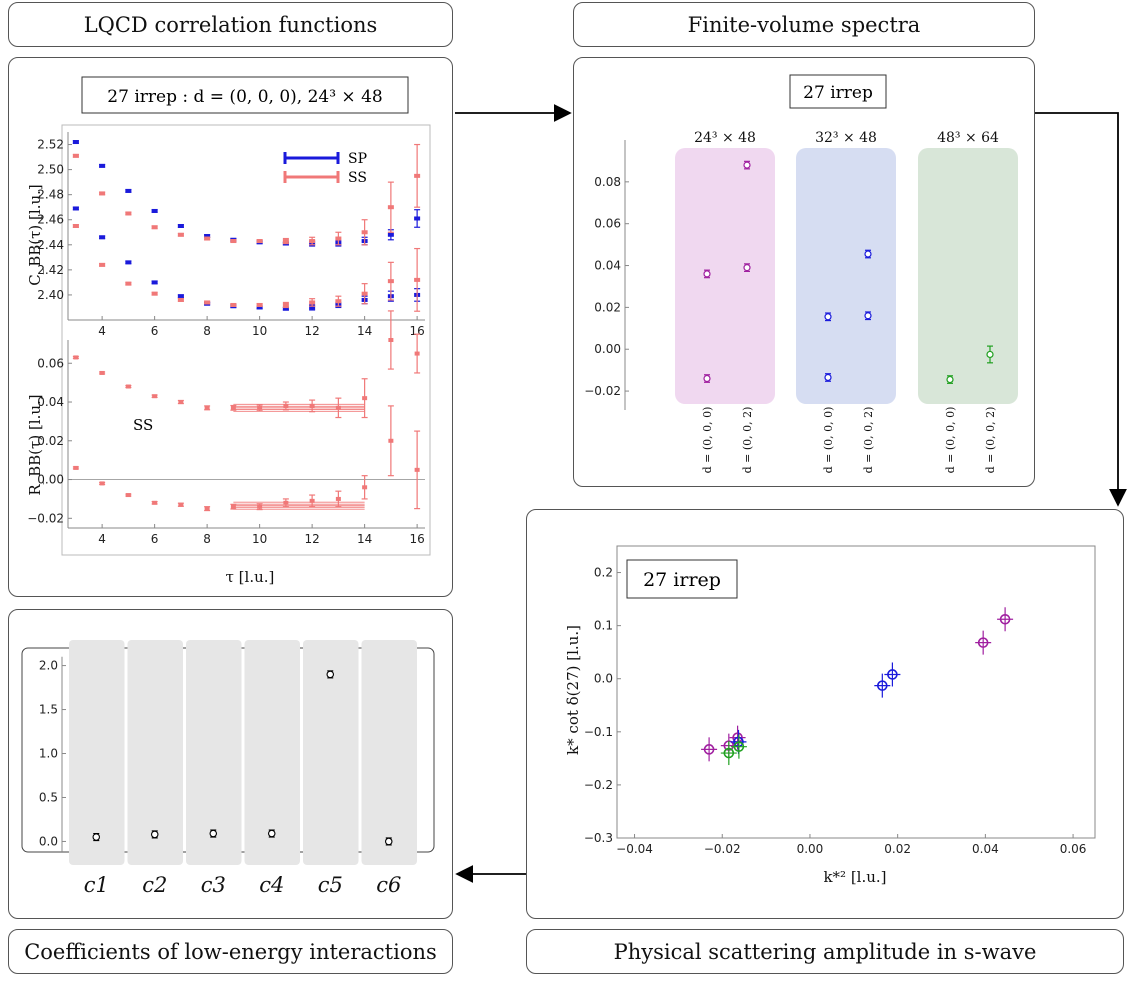 The width and height of the screenshot is (1130, 981). What do you see at coordinates (259, 331) in the screenshot?
I see `top-x-tick-label: 10` at bounding box center [259, 331].